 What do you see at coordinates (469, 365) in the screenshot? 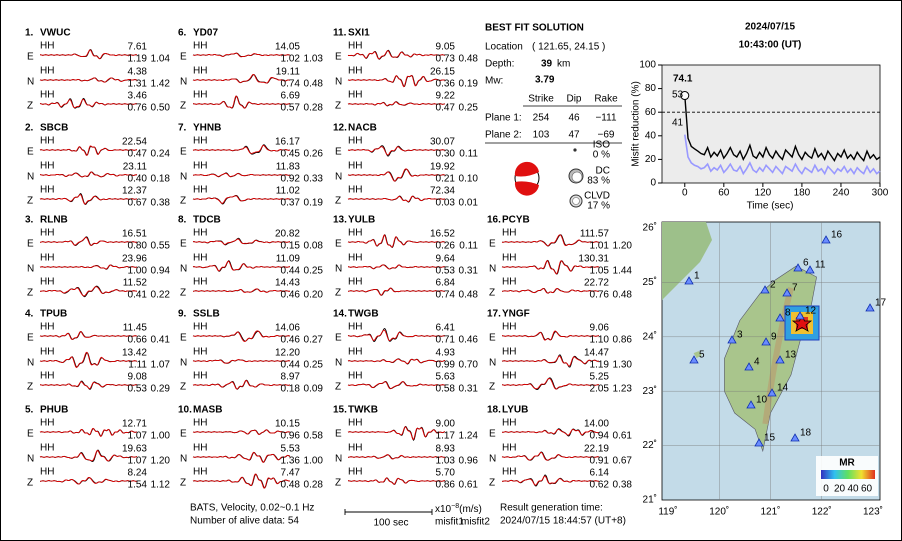
I see `misfit2-value: 0.70` at bounding box center [469, 365].